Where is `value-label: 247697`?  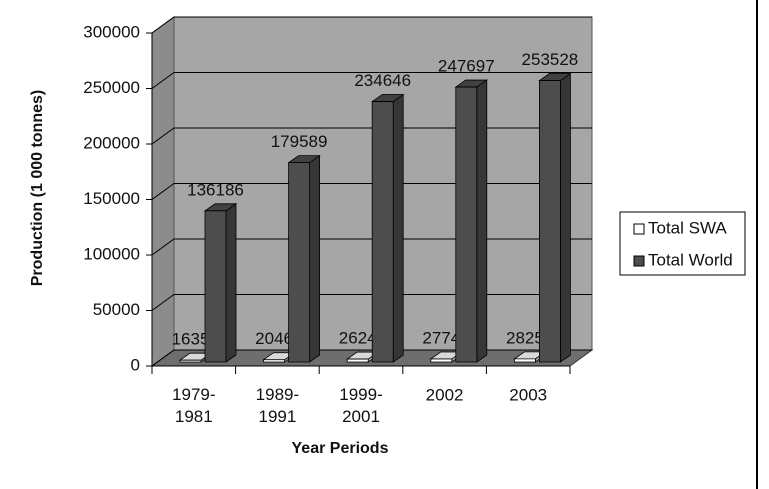 value-label: 247697 is located at coordinates (466, 66).